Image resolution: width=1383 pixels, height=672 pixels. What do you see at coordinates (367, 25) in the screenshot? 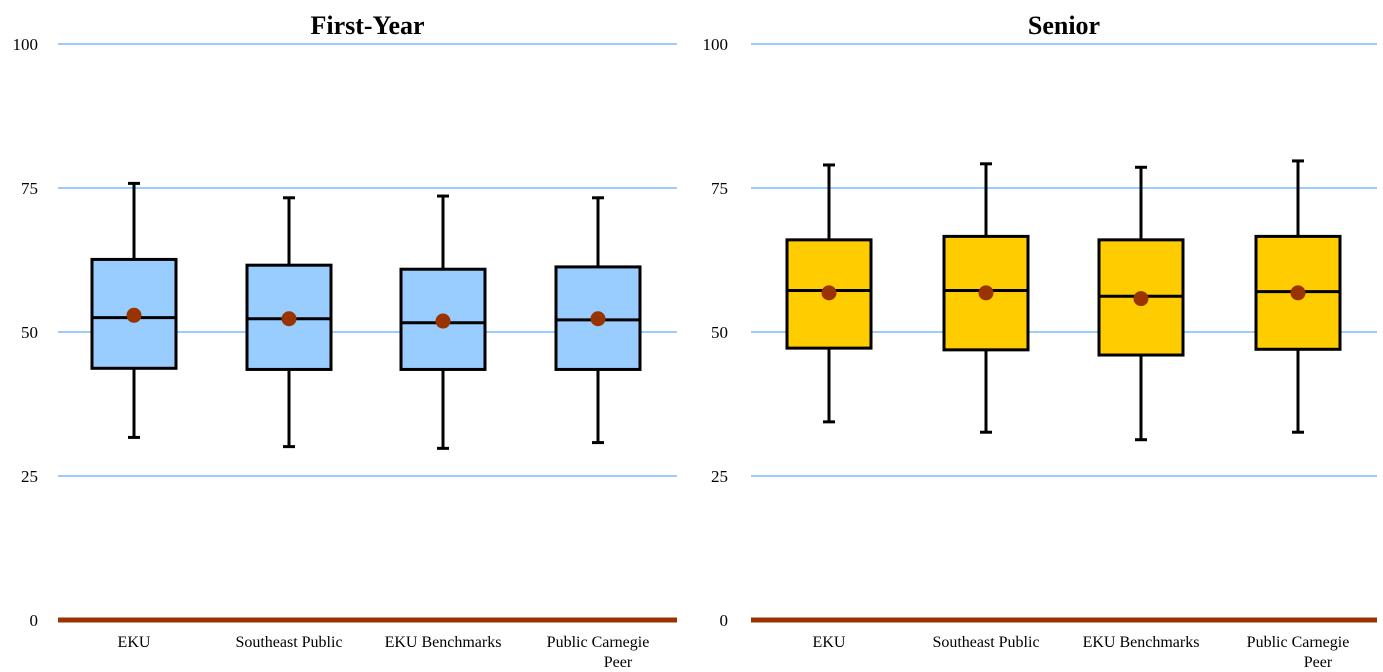
I see `chart-title: First-Year` at bounding box center [367, 25].